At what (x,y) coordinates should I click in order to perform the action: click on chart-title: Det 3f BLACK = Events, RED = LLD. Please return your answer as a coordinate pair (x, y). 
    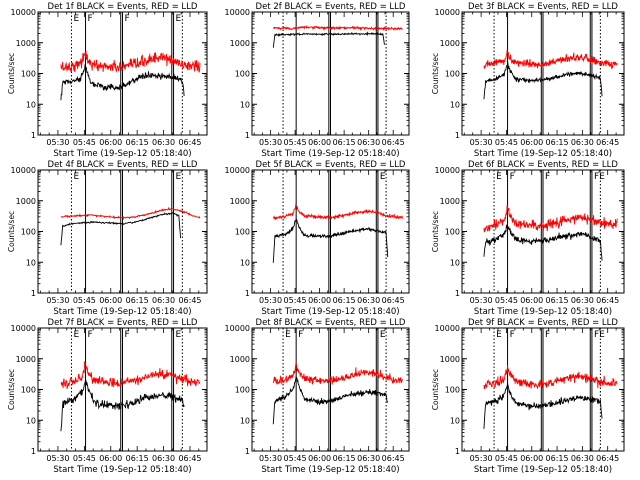
    Looking at the image, I should click on (543, 7).